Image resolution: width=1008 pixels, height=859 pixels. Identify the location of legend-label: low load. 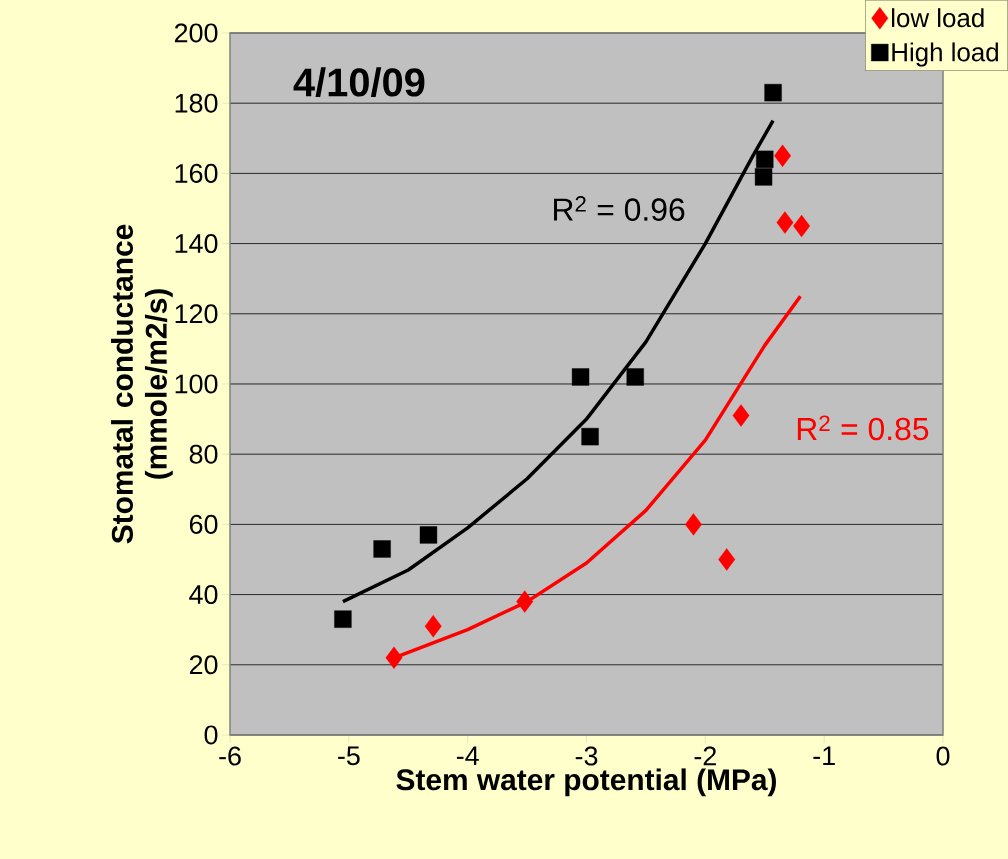
(938, 18).